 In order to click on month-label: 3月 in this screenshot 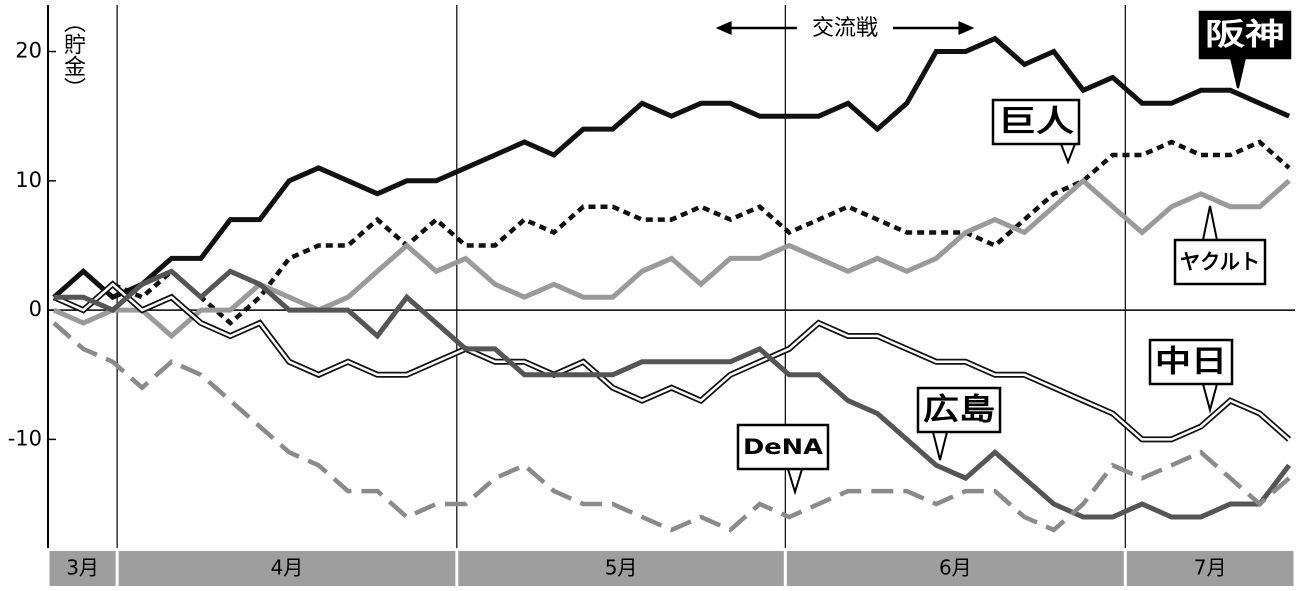, I will do `click(82, 568)`.